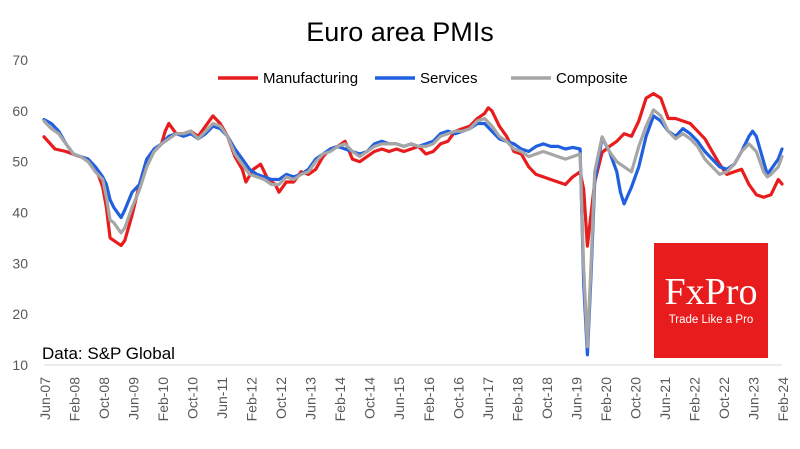  I want to click on y-tick-label: 10, so click(20, 365).